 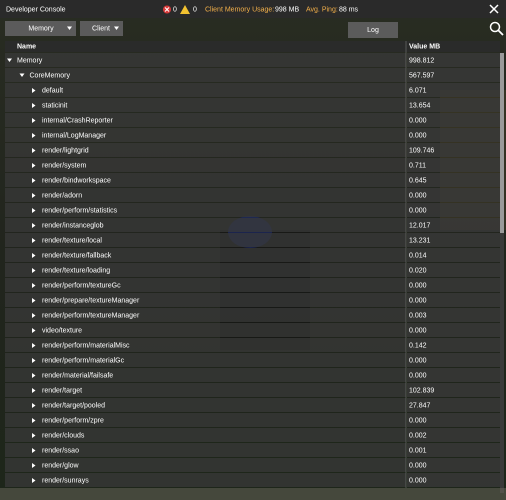 I want to click on view-dropdown-label: Memory, so click(x=41, y=28).